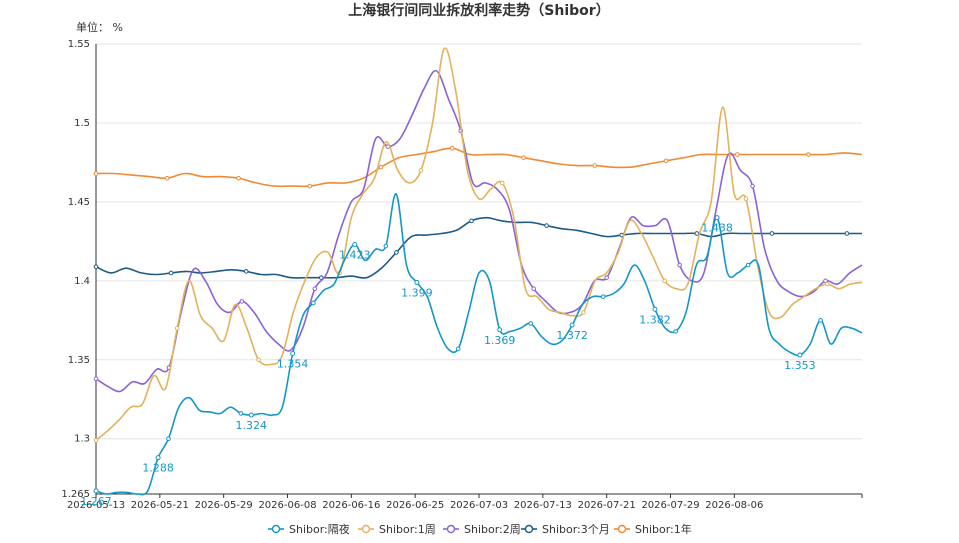  What do you see at coordinates (160, 505) in the screenshot?
I see `x-tick-label: 2026-05-21` at bounding box center [160, 505].